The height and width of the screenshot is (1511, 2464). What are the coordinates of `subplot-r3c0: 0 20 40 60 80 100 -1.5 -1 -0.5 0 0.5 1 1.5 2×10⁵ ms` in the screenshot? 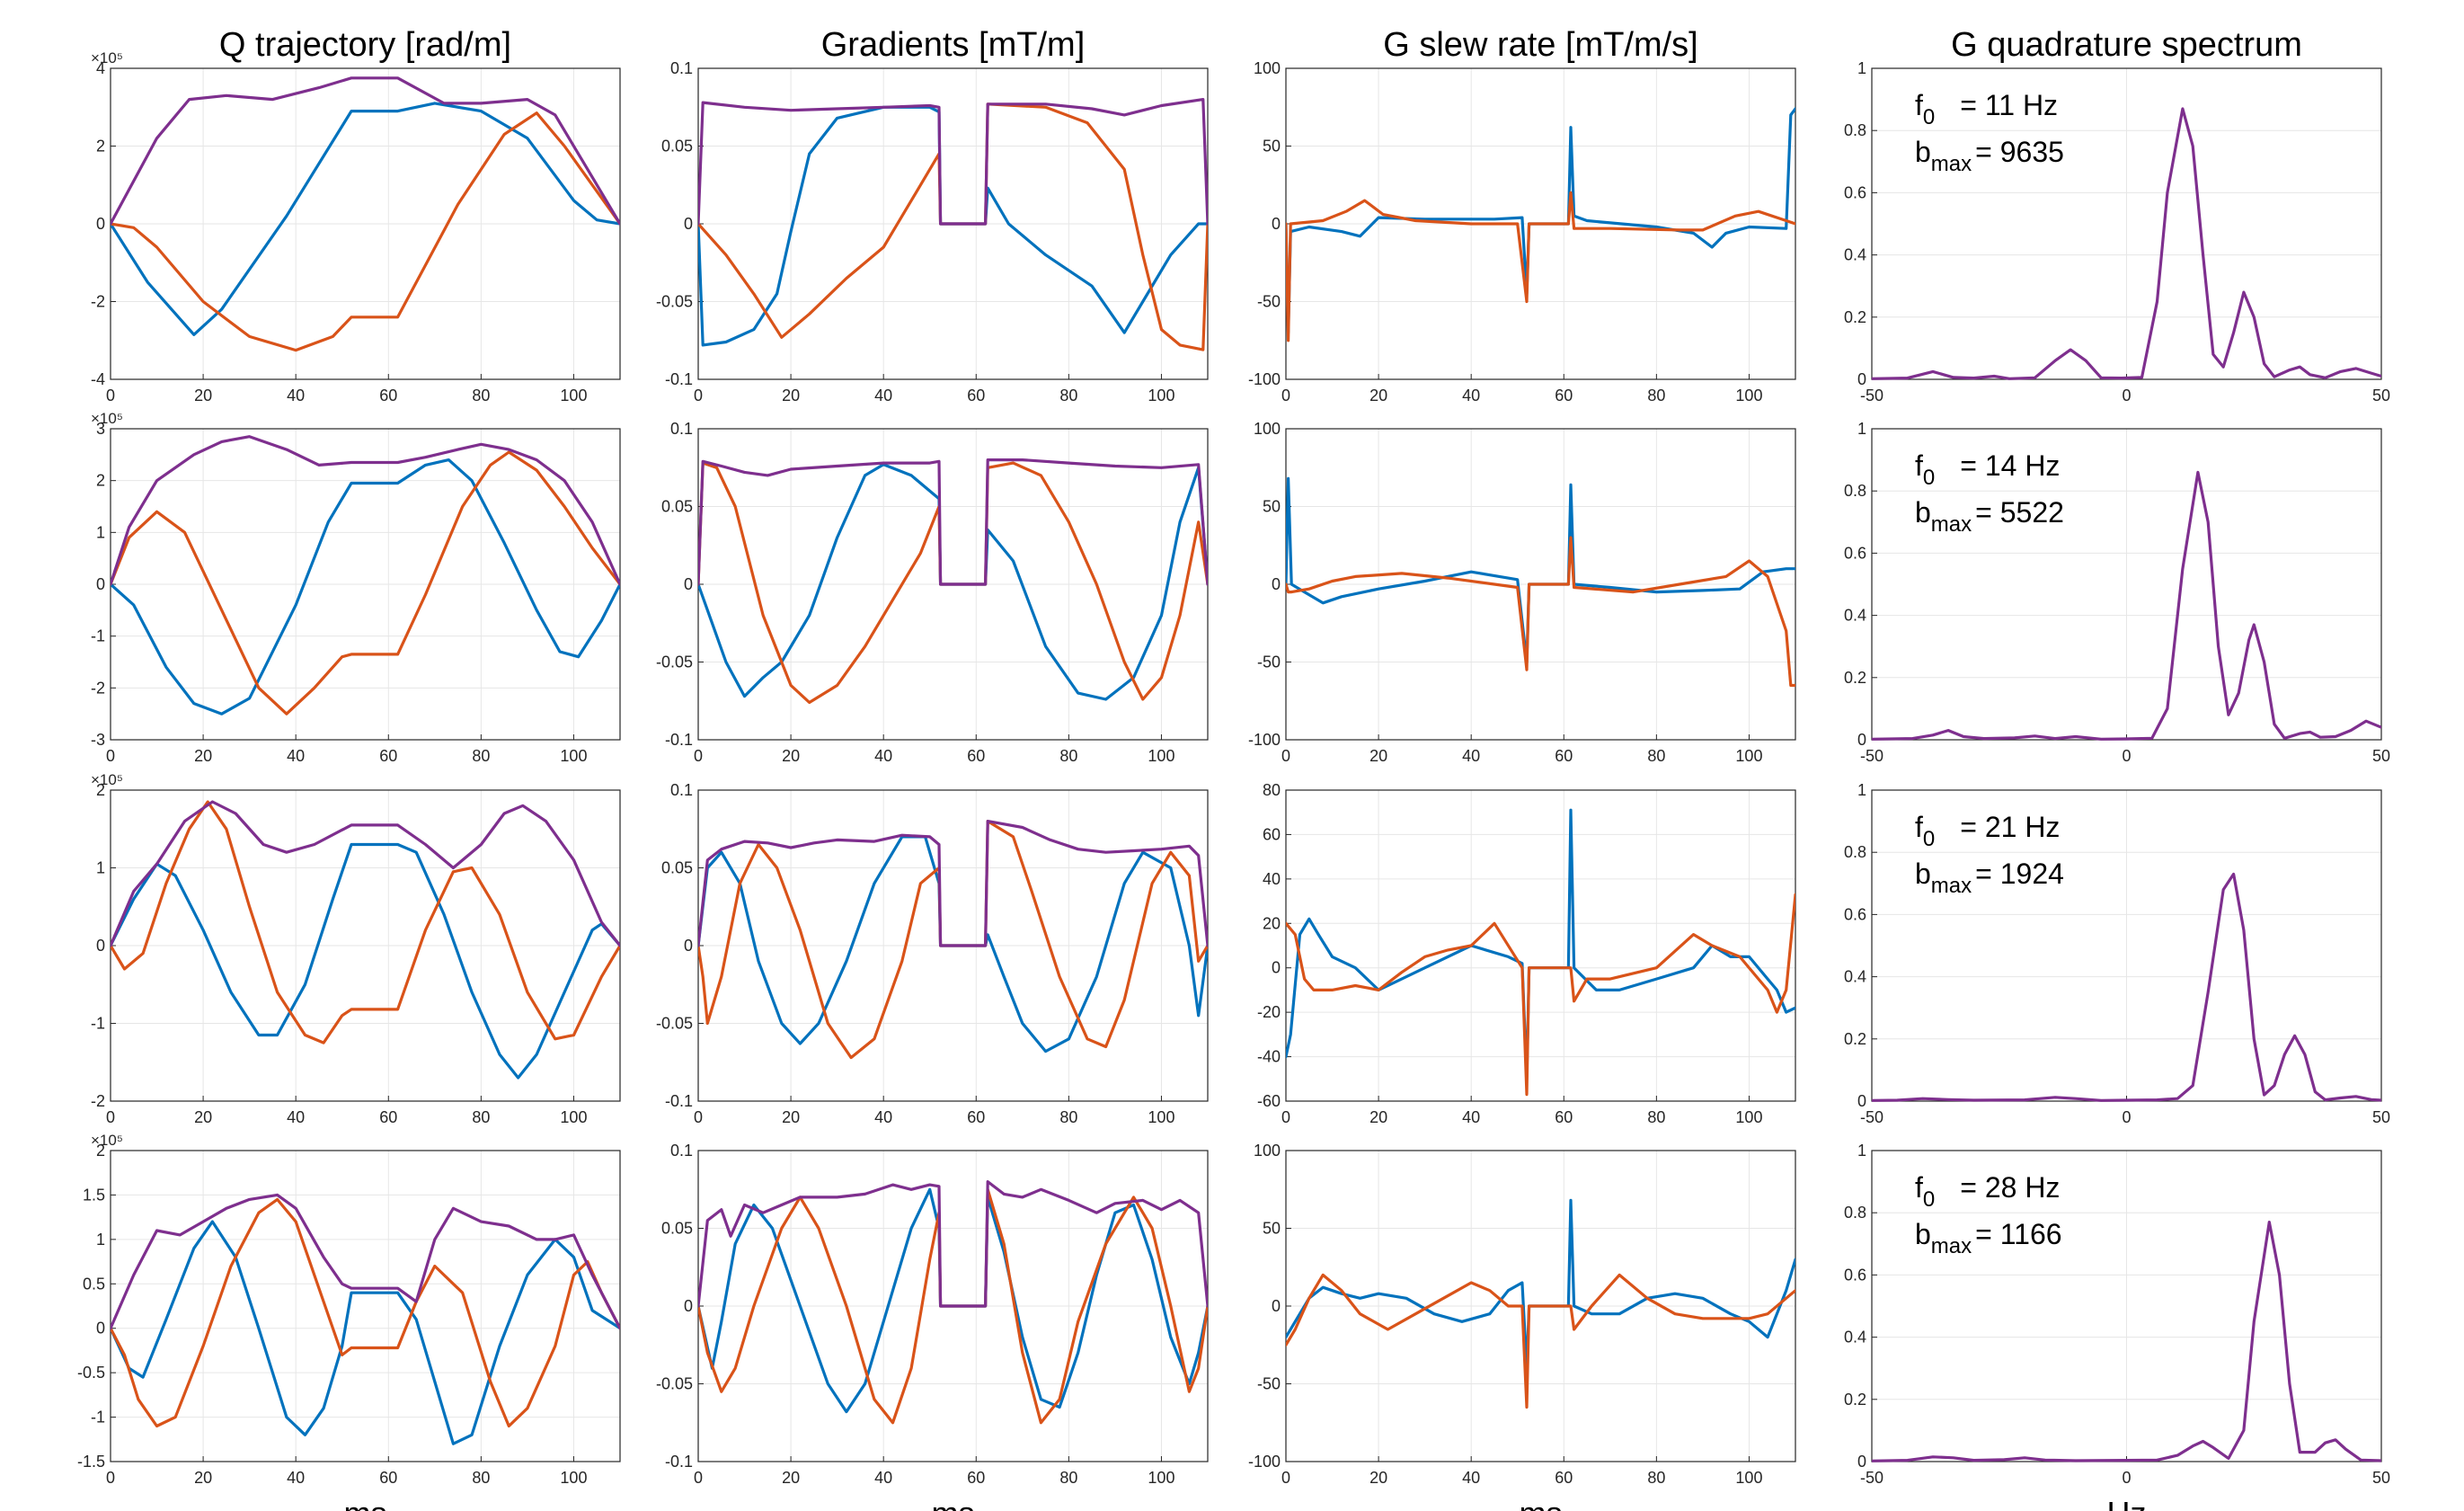 It's located at (349, 1321).